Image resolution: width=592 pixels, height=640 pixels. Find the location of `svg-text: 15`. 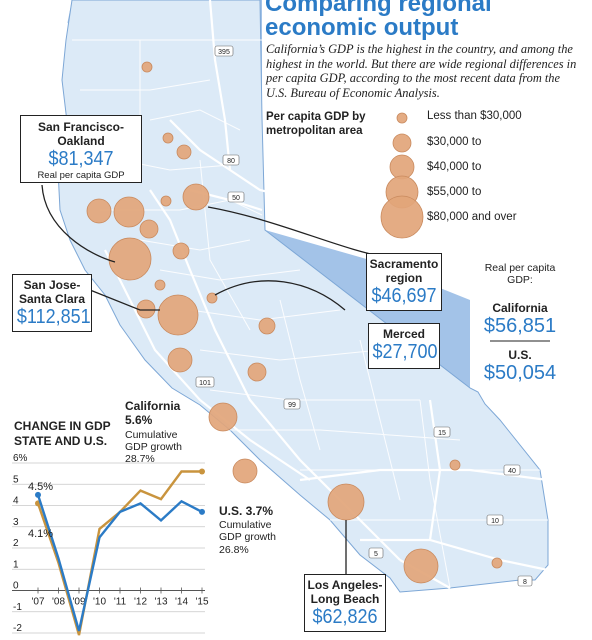

svg-text: 15 is located at coordinates (442, 433).